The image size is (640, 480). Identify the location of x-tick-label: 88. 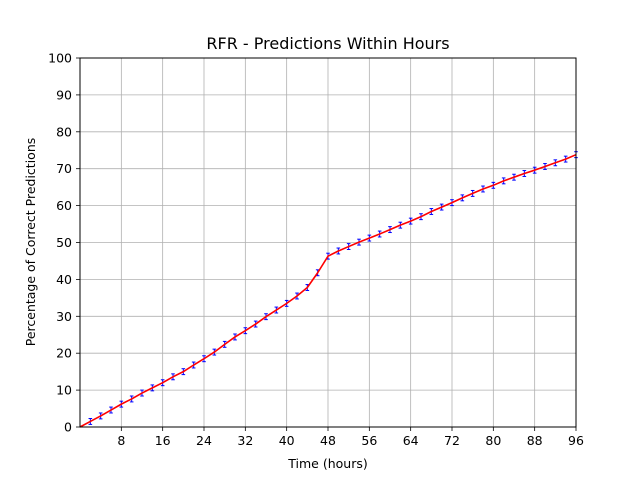
(535, 440).